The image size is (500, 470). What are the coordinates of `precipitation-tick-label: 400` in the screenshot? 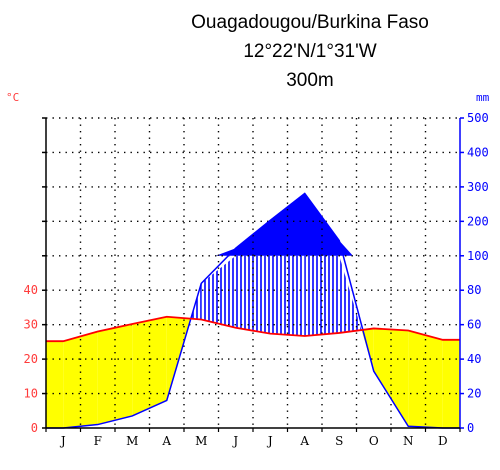 It's located at (478, 152).